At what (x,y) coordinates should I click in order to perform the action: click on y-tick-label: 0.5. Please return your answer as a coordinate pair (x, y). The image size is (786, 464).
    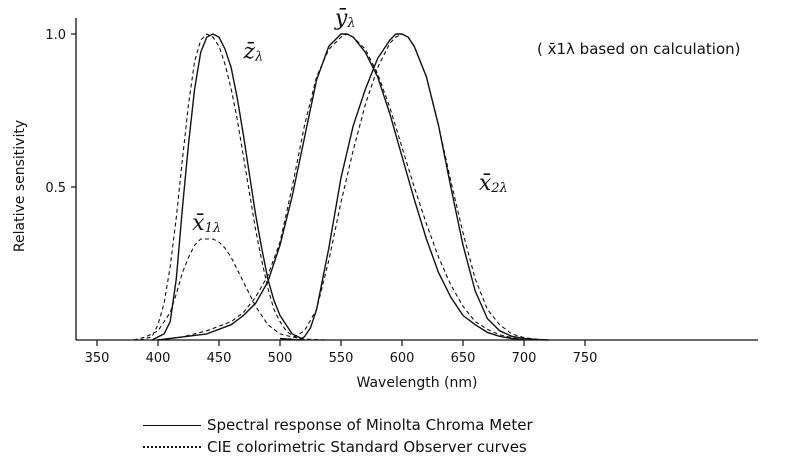
    Looking at the image, I should click on (55, 188).